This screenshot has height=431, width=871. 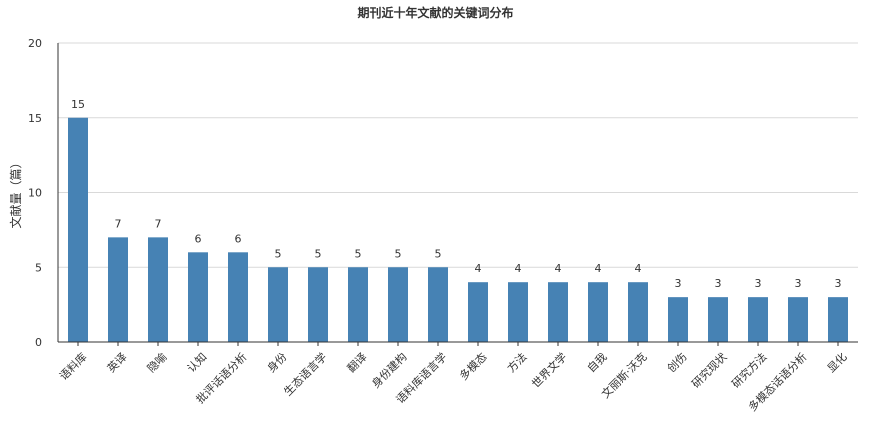 What do you see at coordinates (305, 374) in the screenshot?
I see `x-tick-label: 生态语言学` at bounding box center [305, 374].